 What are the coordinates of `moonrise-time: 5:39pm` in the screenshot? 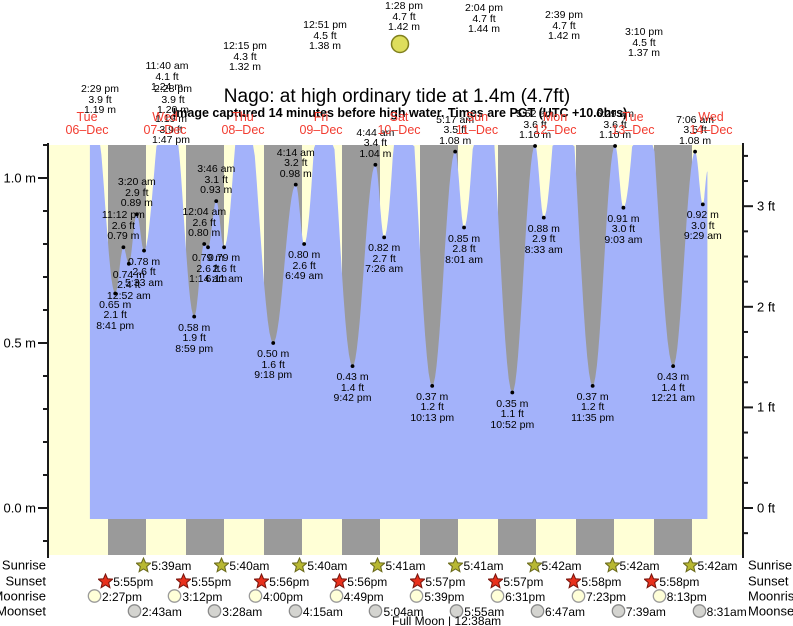 It's located at (444, 596).